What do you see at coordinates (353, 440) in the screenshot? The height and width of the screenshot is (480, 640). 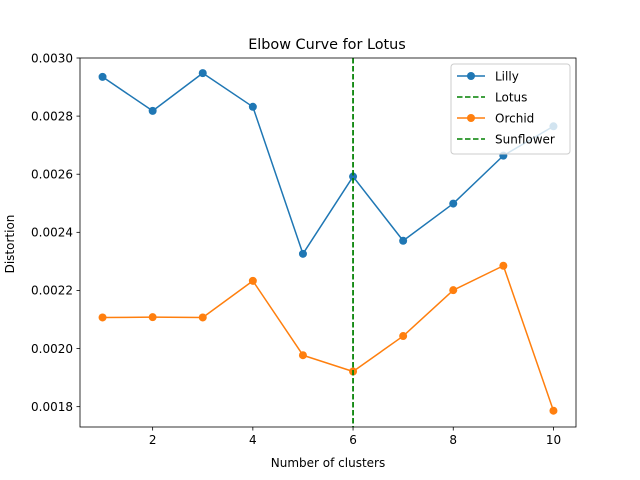 I see `x-tick-label: 6` at bounding box center [353, 440].